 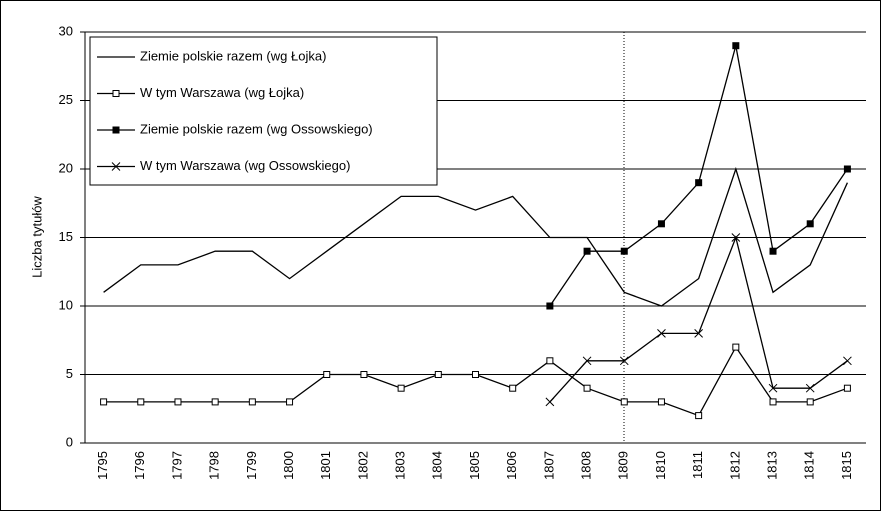 I want to click on x-tick-label: 1810, so click(x=660, y=465).